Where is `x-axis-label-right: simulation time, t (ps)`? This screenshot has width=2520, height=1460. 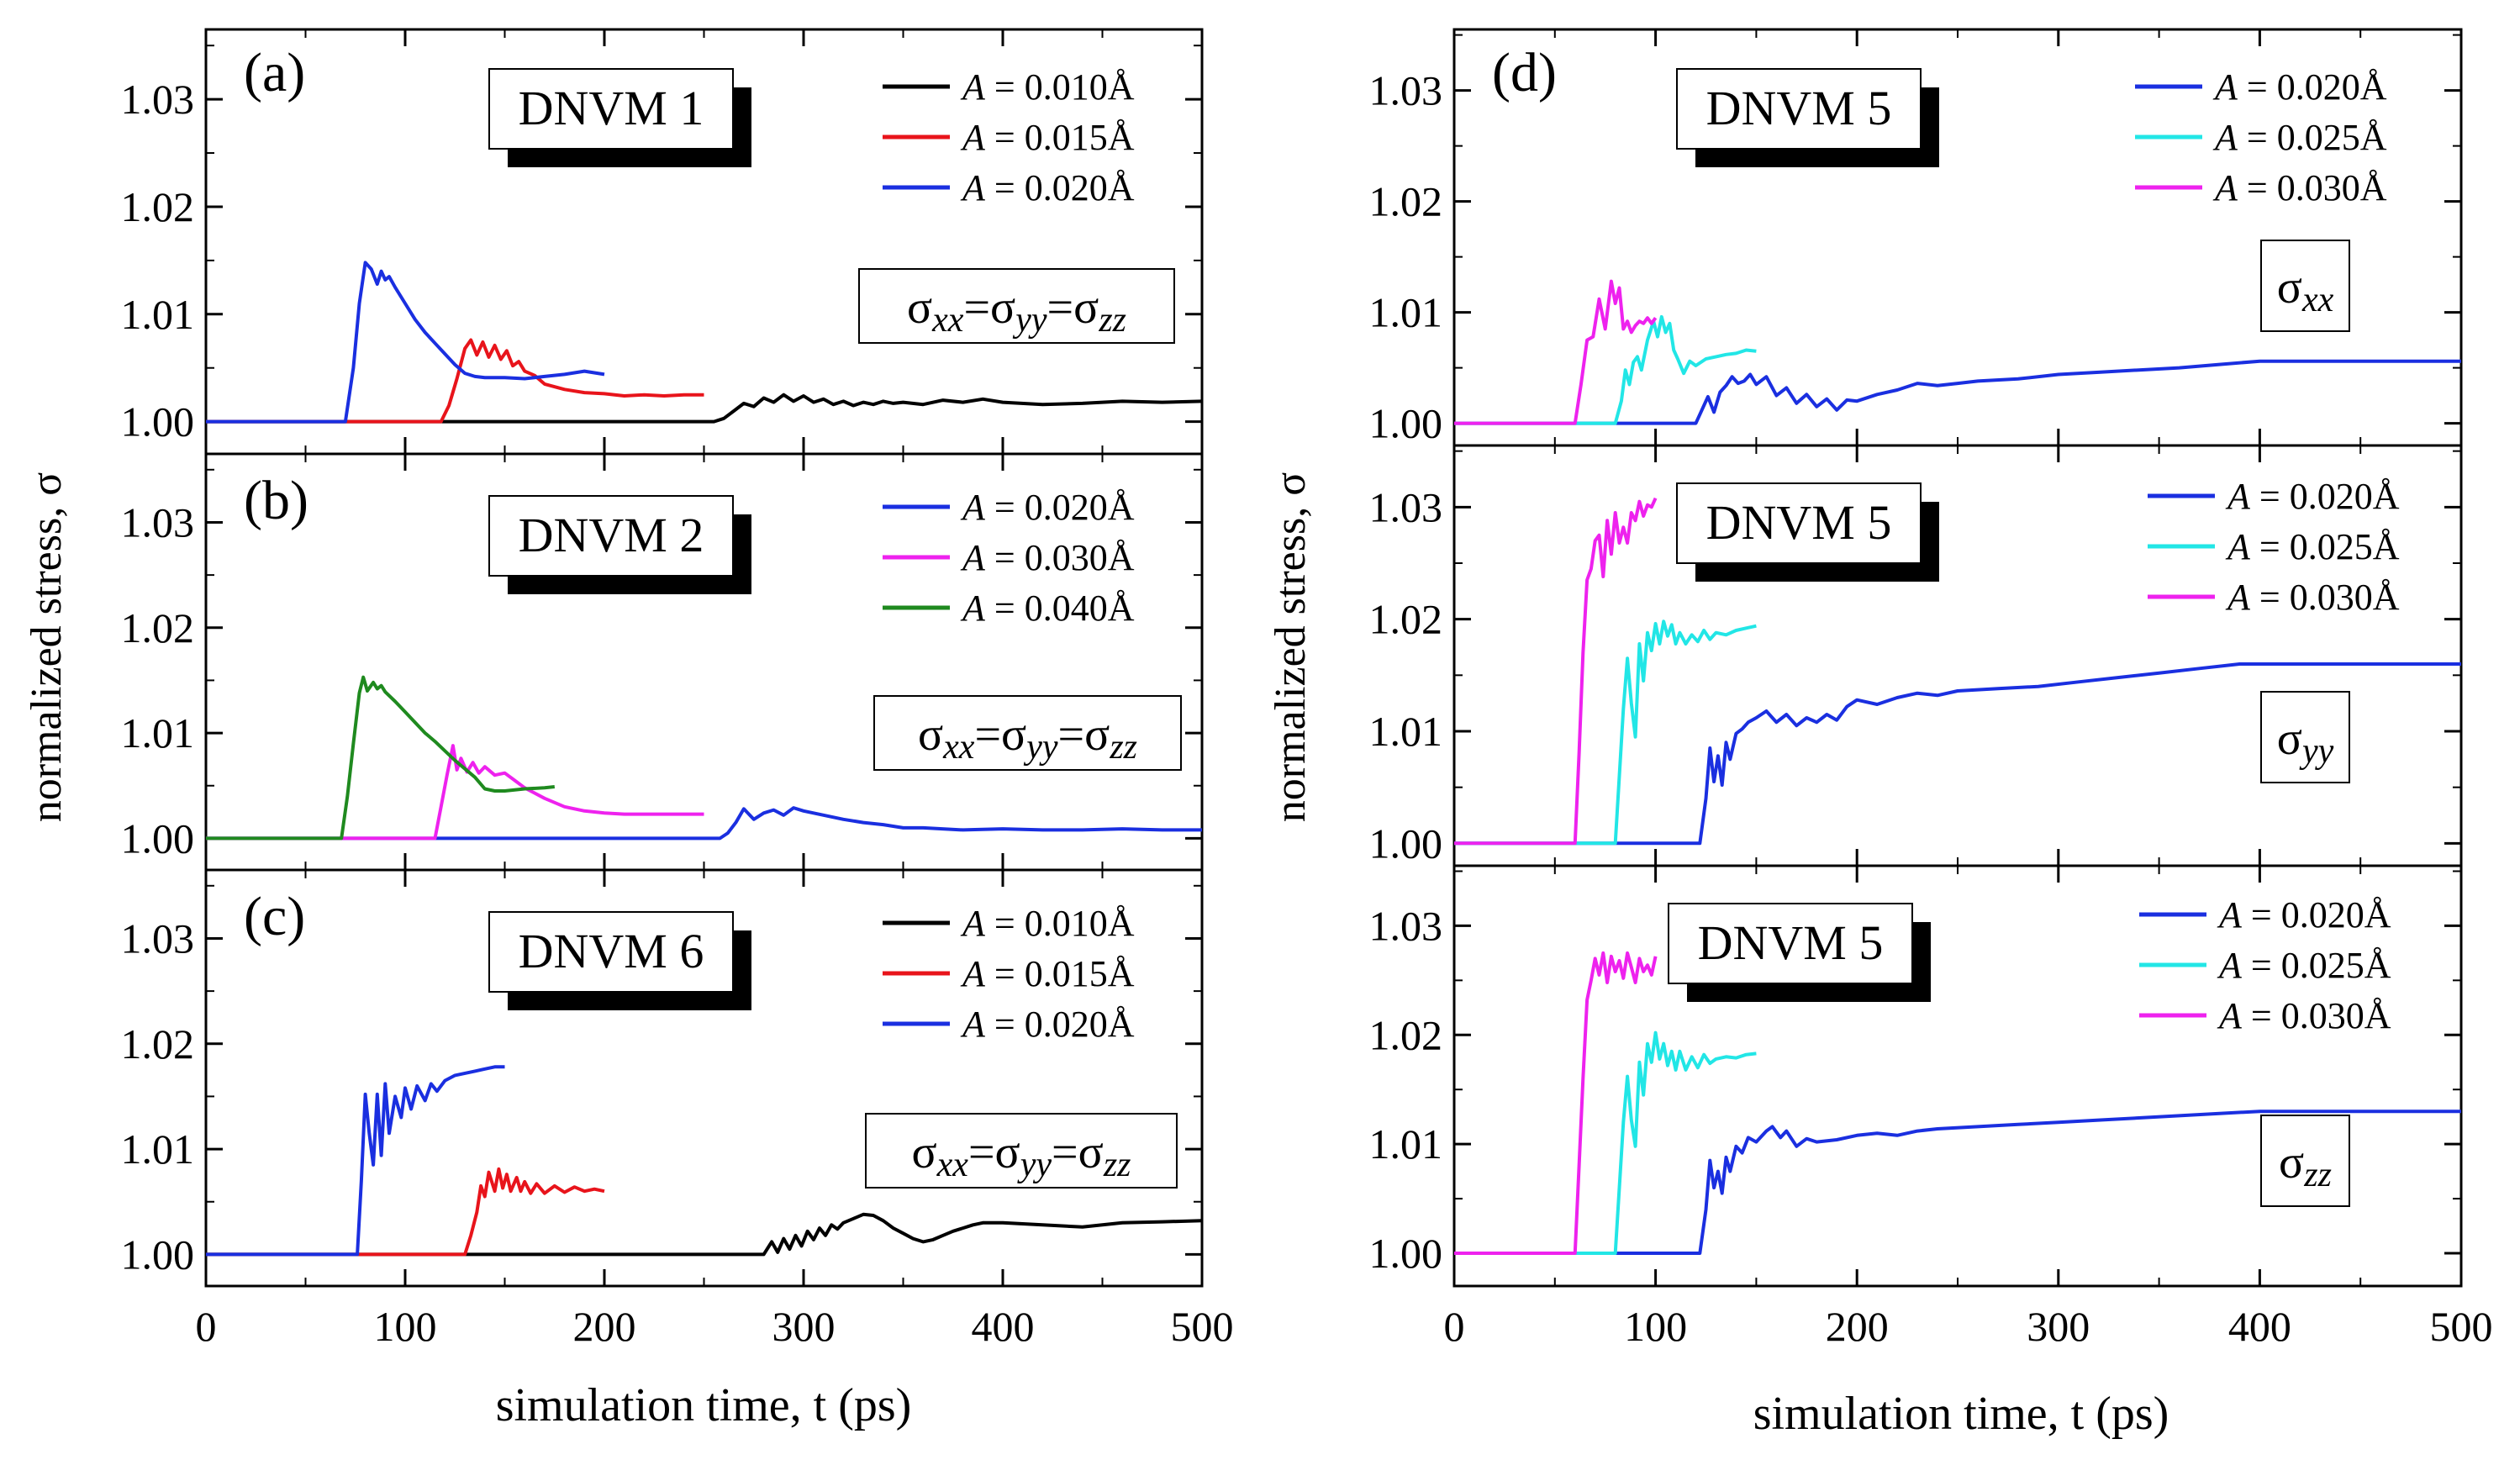
x-axis-label-right: simulation time, t (ps) is located at coordinates (1961, 1414).